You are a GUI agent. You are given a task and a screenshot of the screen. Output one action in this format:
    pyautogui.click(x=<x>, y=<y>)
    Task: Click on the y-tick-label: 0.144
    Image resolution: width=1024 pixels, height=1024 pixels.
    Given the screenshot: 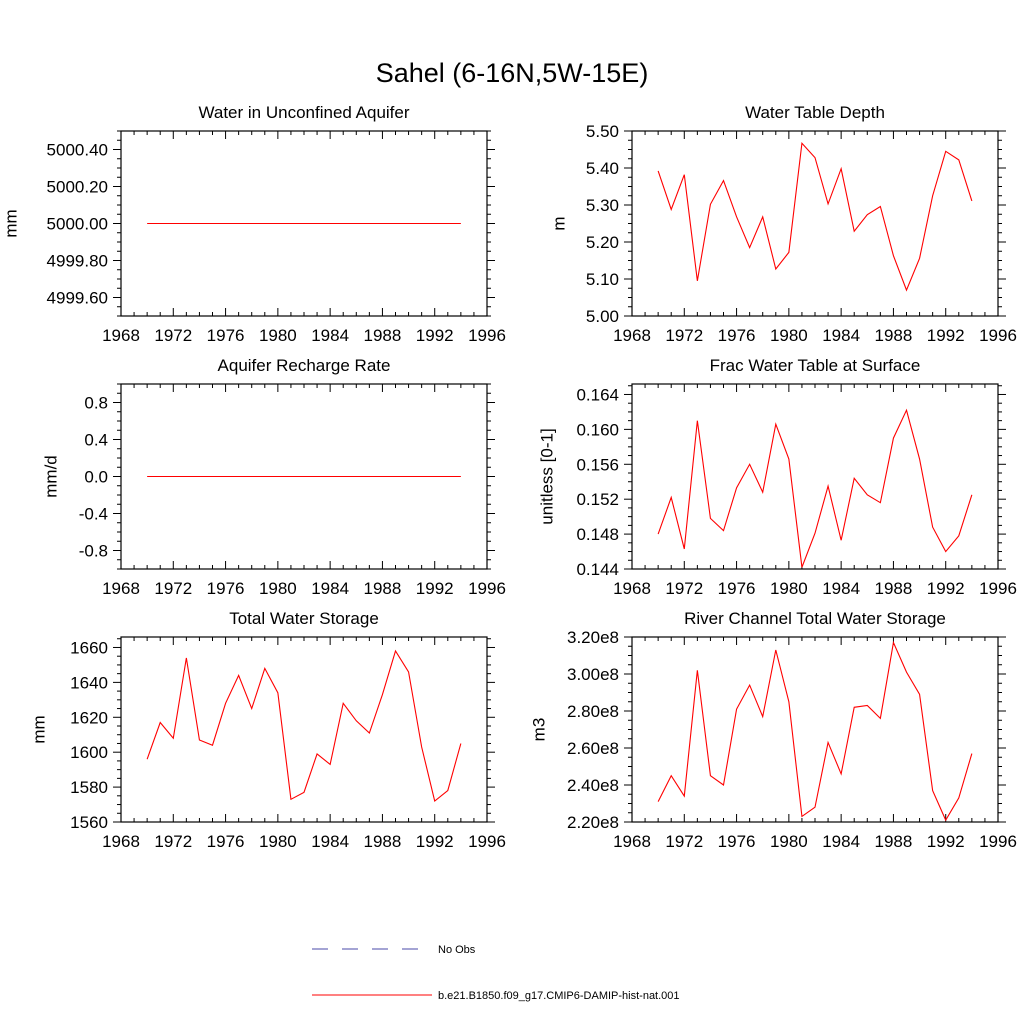 What is the action you would take?
    pyautogui.click(x=597, y=569)
    